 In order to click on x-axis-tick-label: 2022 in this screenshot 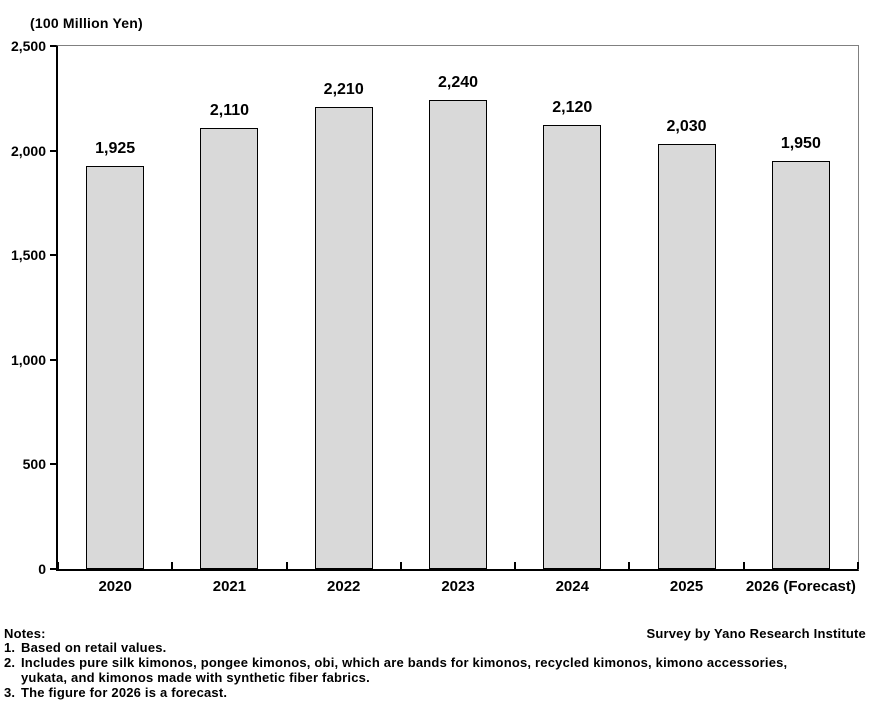, I will do `click(344, 586)`.